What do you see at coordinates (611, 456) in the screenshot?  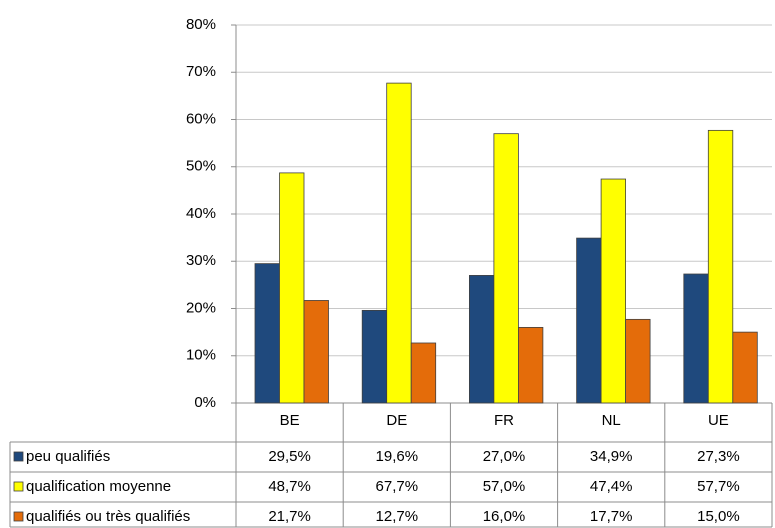 I see `table-cell: 34,9%` at bounding box center [611, 456].